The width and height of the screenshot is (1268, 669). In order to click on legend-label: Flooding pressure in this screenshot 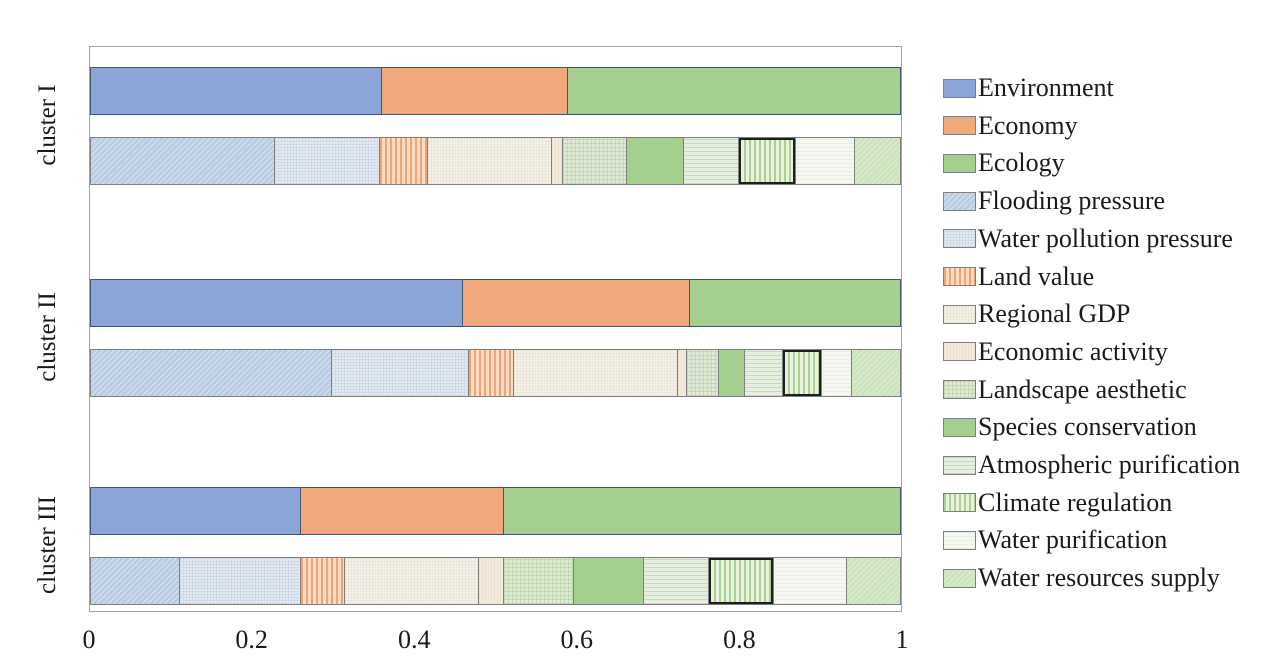, I will do `click(1072, 201)`.